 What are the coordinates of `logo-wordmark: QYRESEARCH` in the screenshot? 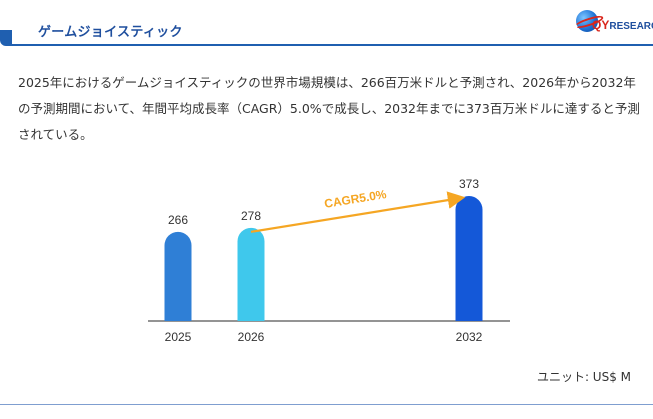 It's located at (622, 25).